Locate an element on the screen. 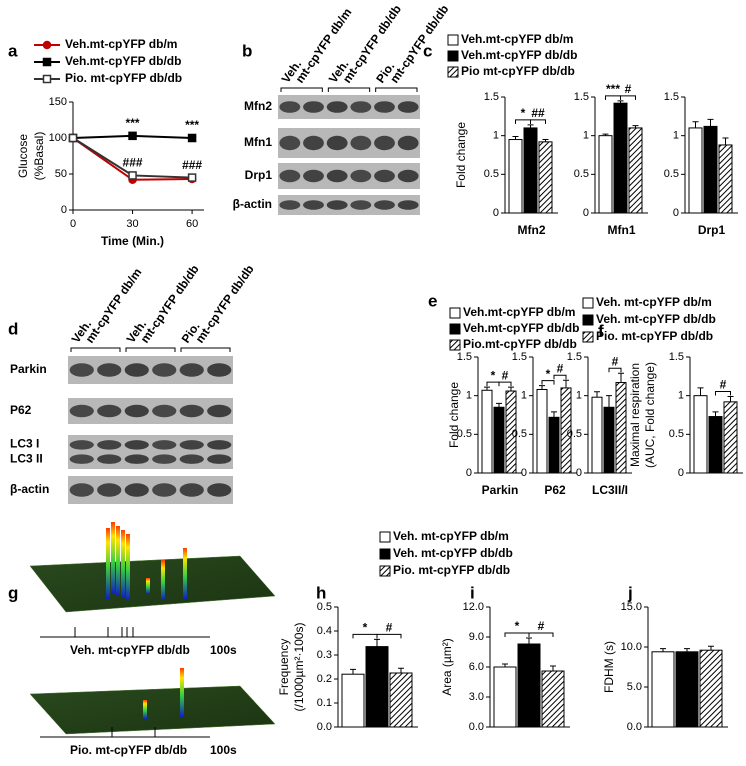 The image size is (746, 766). panel-letter: f is located at coordinates (601, 330).